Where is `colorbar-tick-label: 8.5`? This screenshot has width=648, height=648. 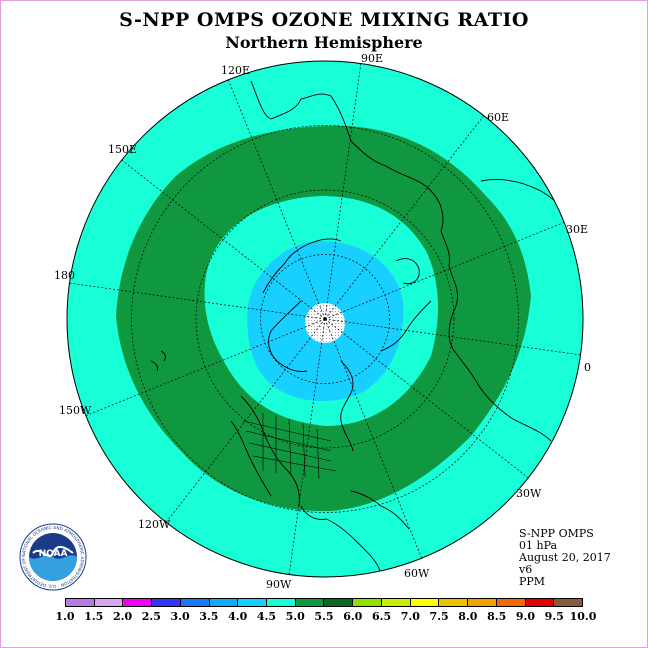
colorbar-tick-label: 8.5 is located at coordinates (497, 616).